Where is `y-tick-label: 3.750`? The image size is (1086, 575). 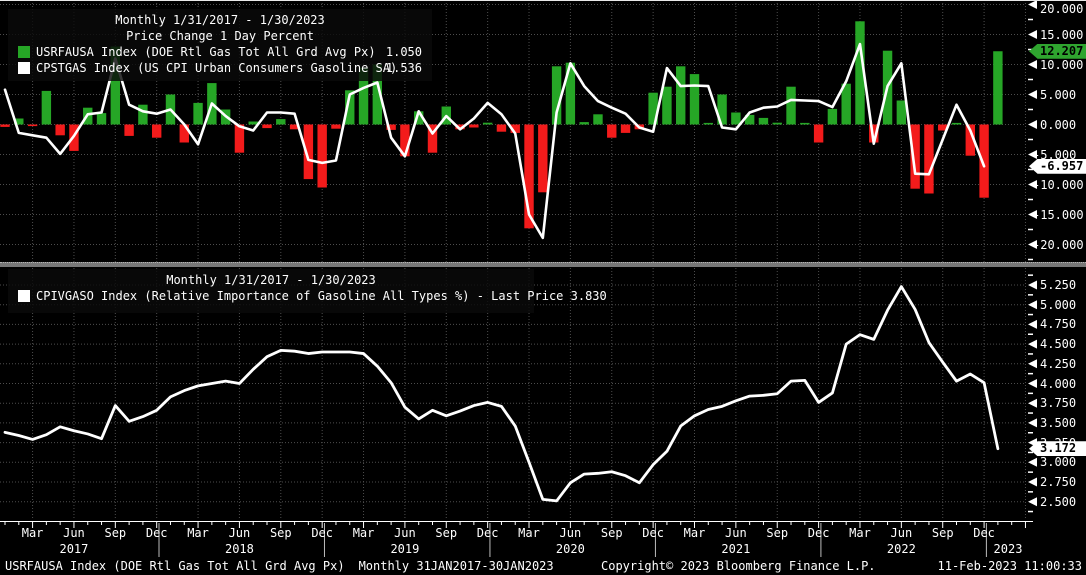
y-tick-label: 3.750 is located at coordinates (1058, 403).